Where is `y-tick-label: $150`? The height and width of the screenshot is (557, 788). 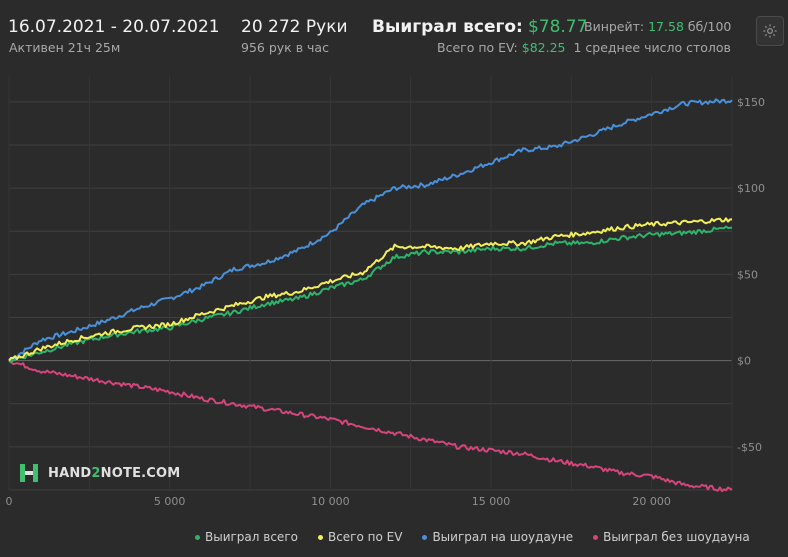
y-tick-label: $150 is located at coordinates (751, 102).